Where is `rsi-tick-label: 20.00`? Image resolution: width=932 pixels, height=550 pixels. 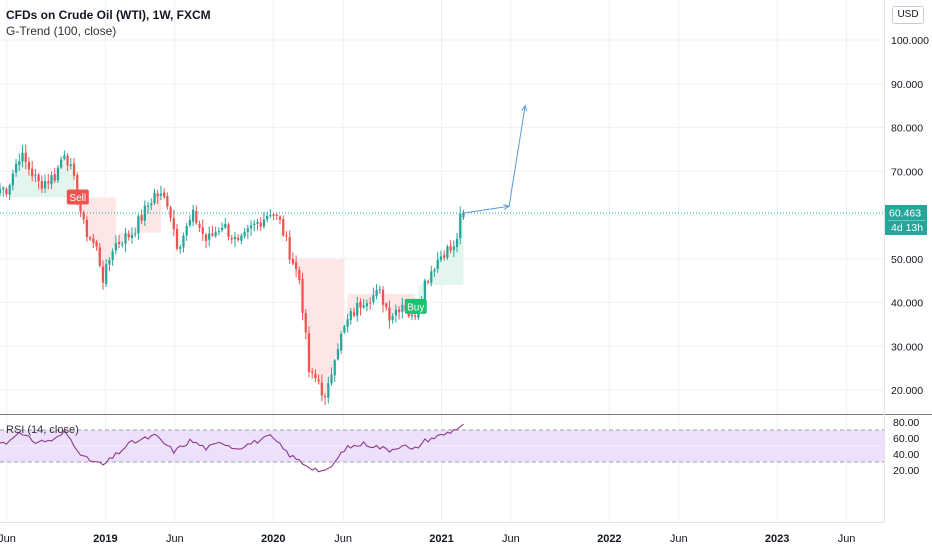 rsi-tick-label: 20.00 is located at coordinates (906, 471).